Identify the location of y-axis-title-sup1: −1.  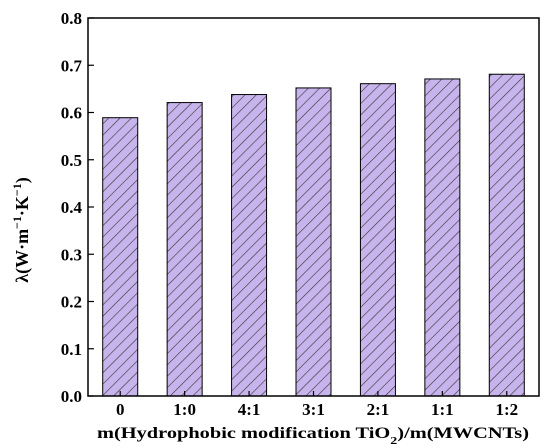
(17, 222).